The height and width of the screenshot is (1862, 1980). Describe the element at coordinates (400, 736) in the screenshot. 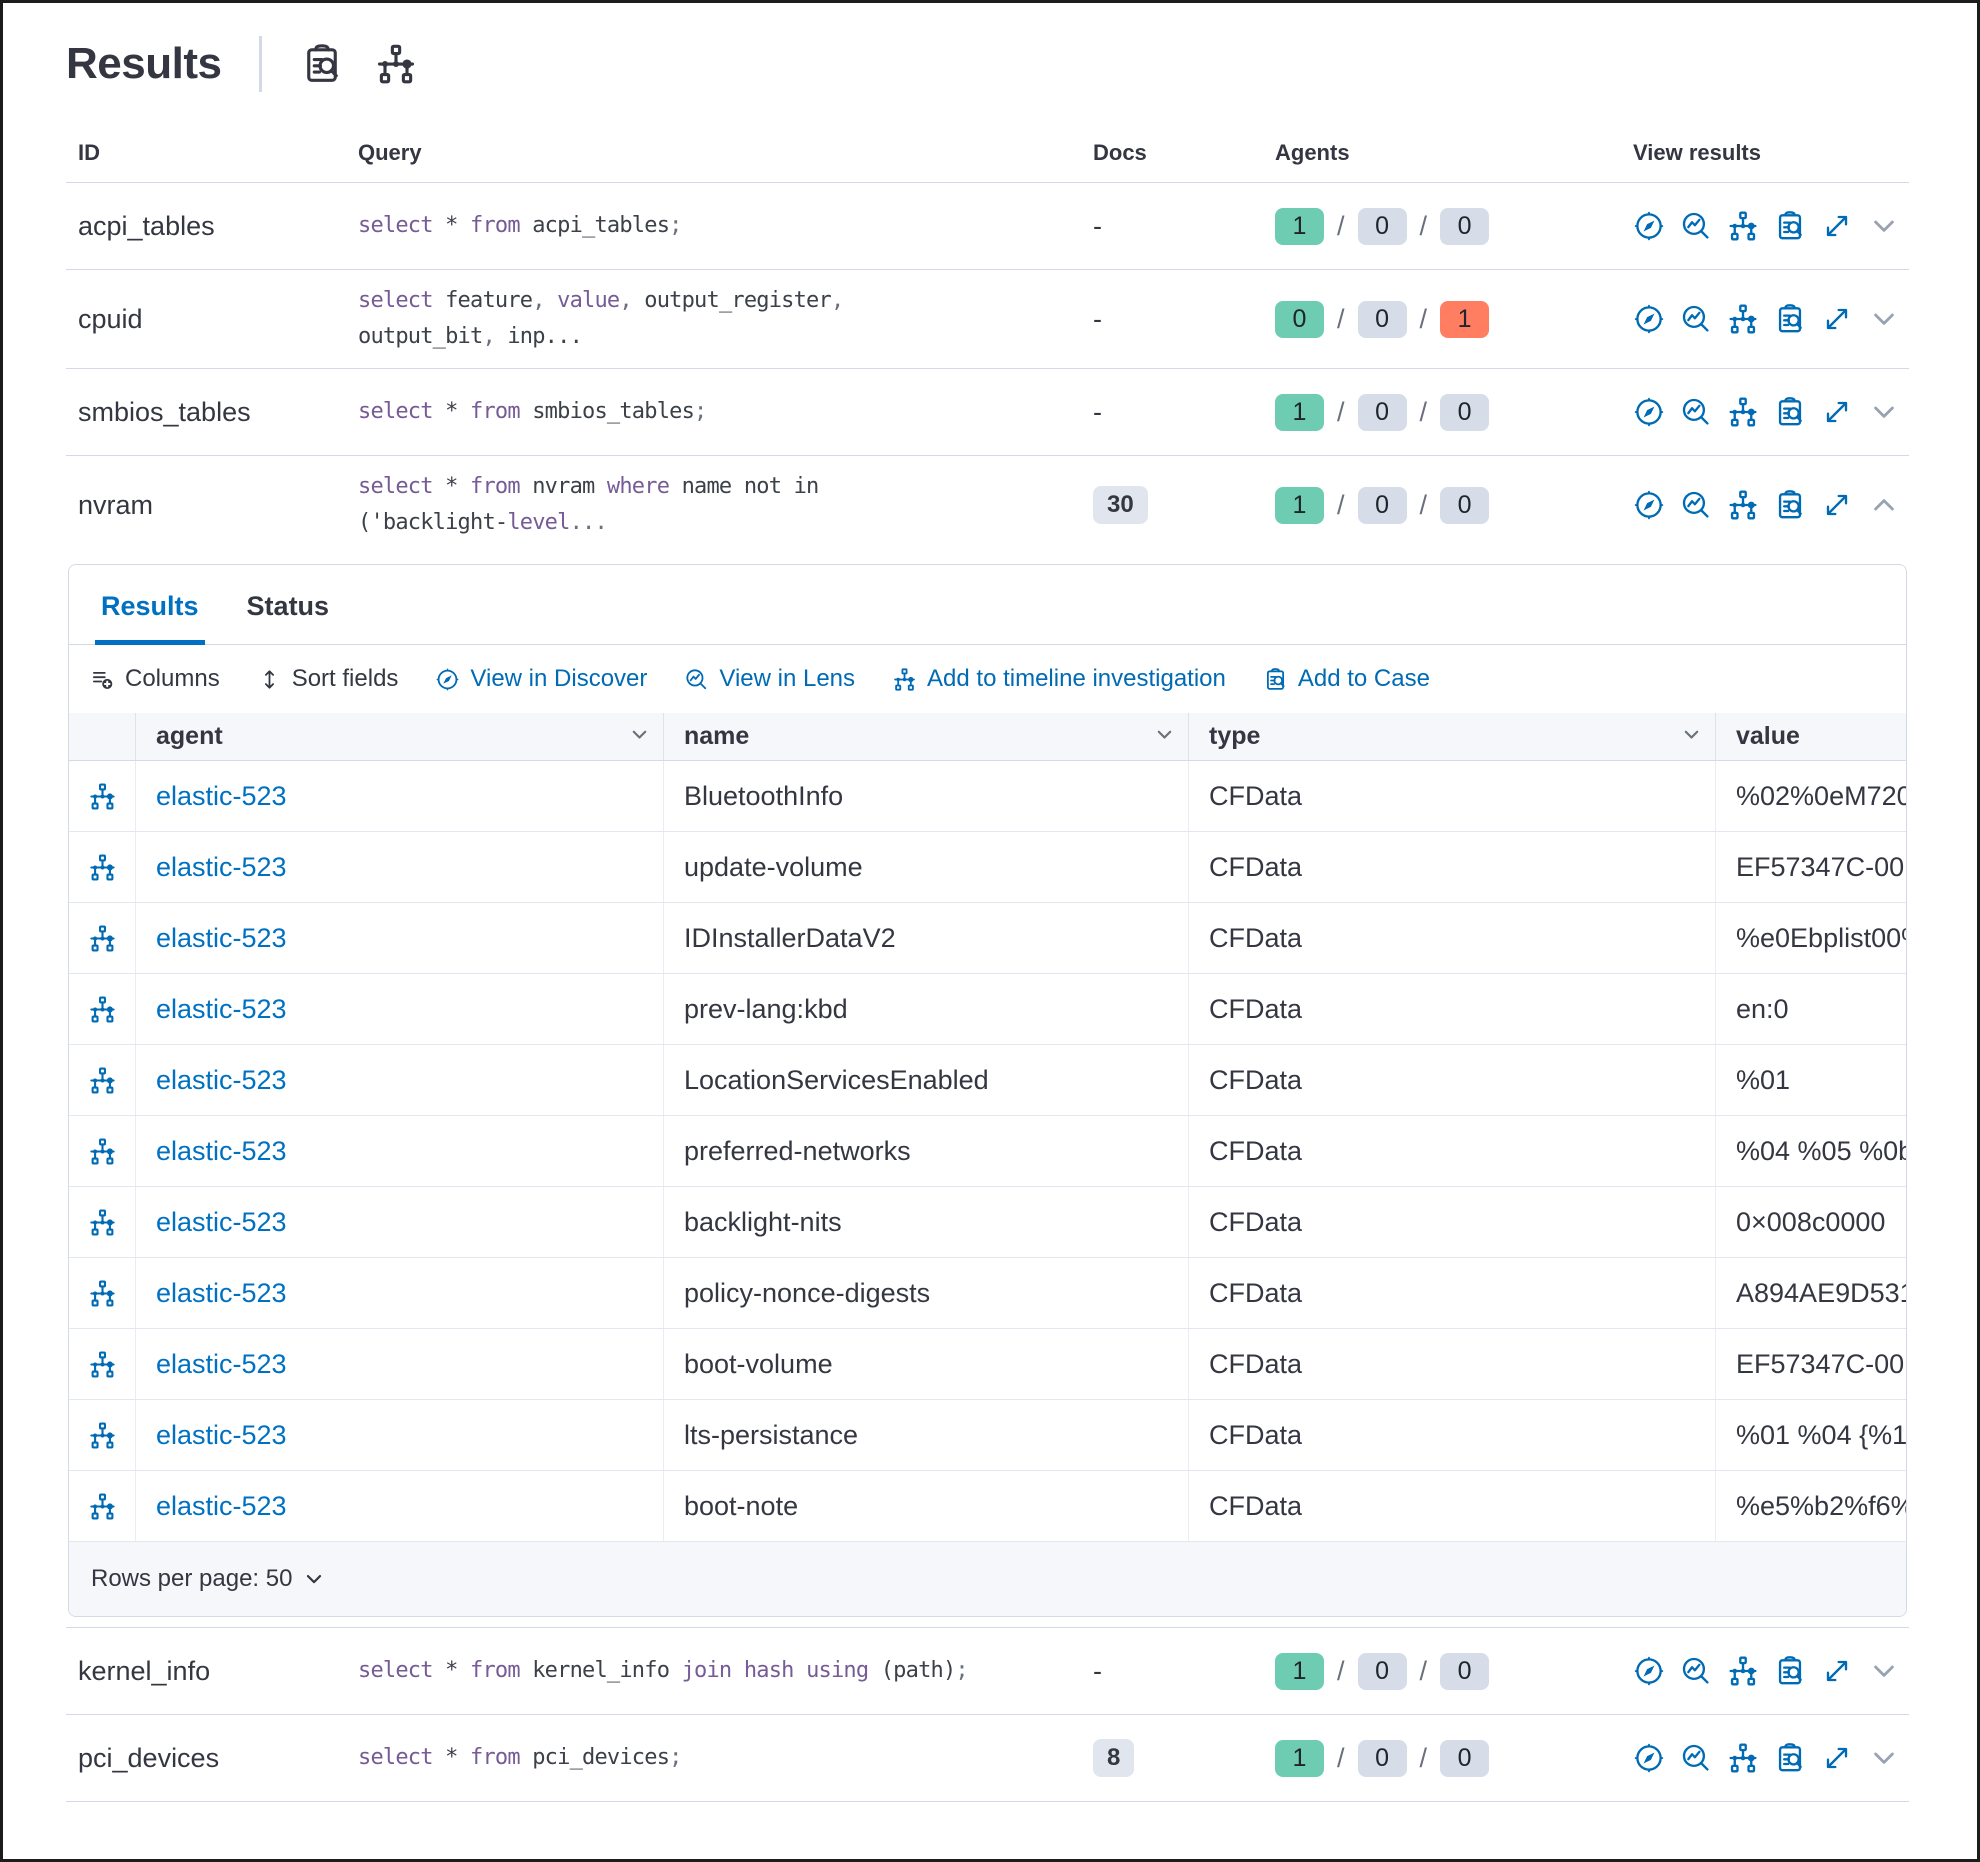

I see `grid-header-agent: agent` at that location.